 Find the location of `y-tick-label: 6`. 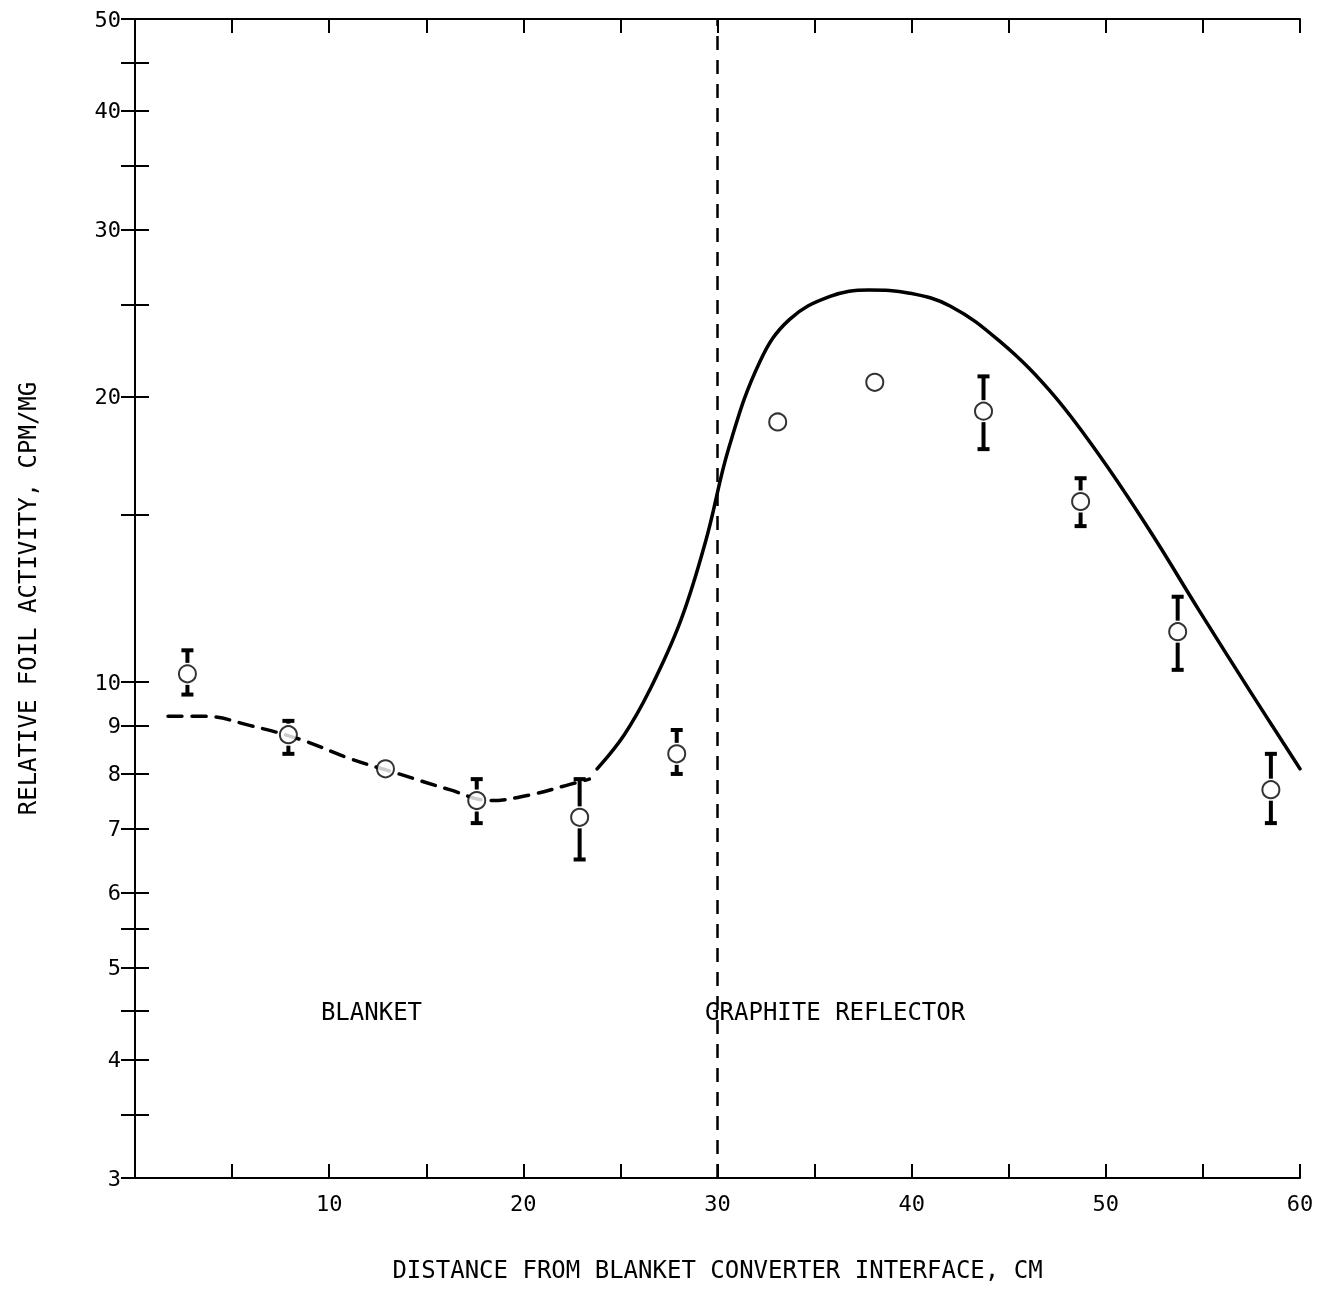

y-tick-label: 6 is located at coordinates (114, 892).